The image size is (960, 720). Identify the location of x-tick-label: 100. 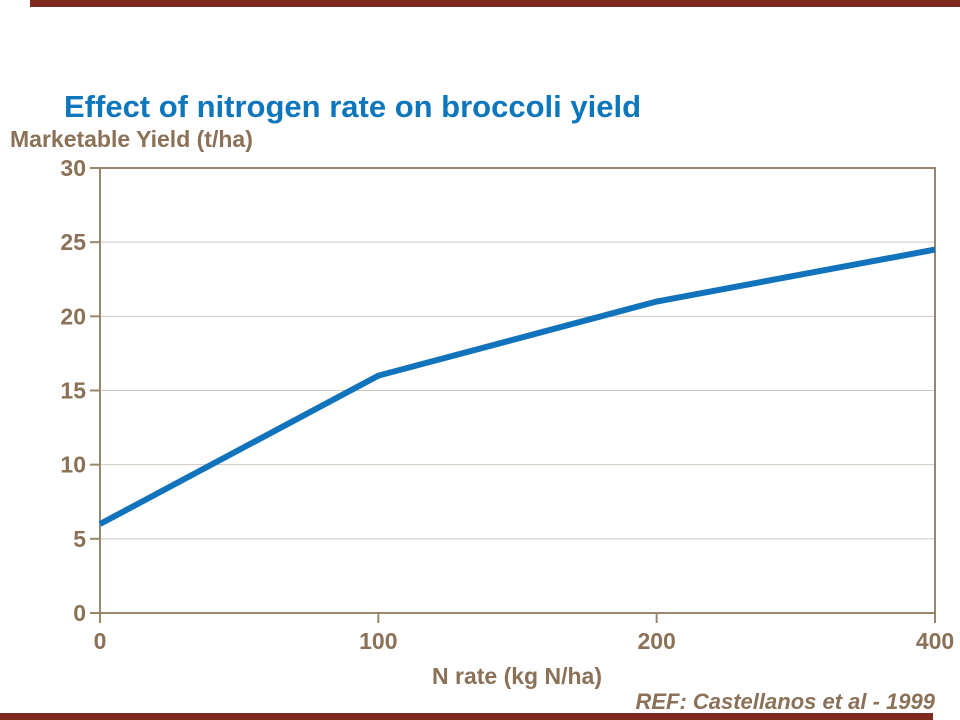
(378, 641).